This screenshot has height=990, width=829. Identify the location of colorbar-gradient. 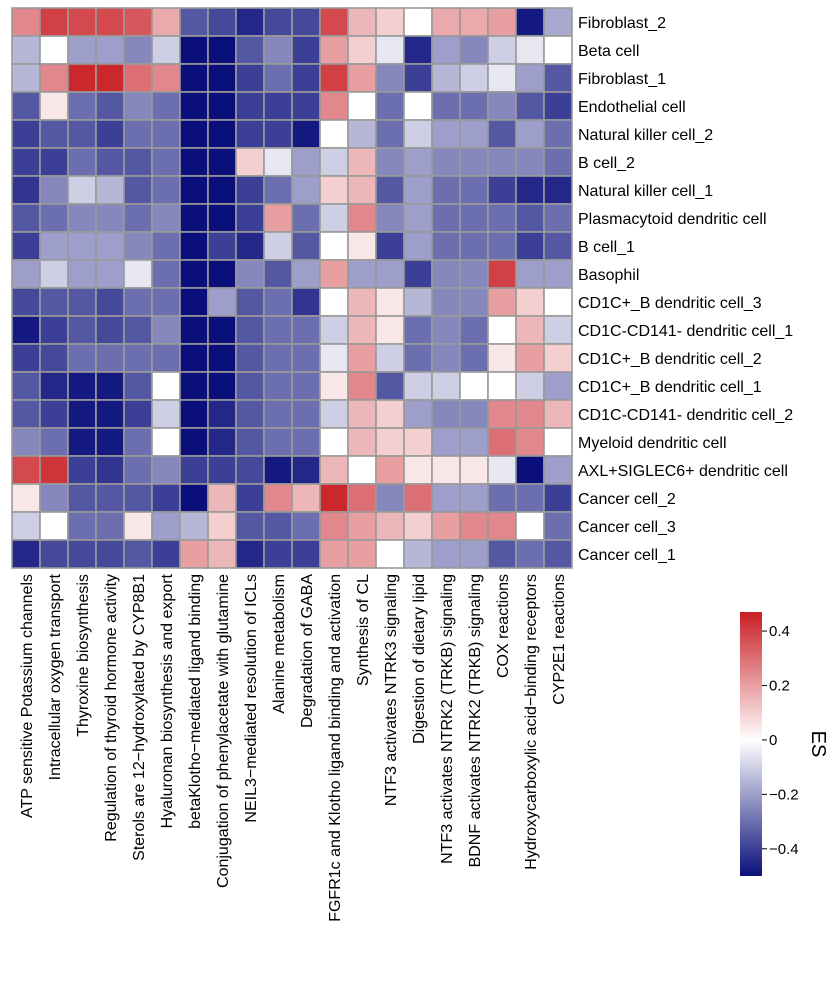
(751, 744).